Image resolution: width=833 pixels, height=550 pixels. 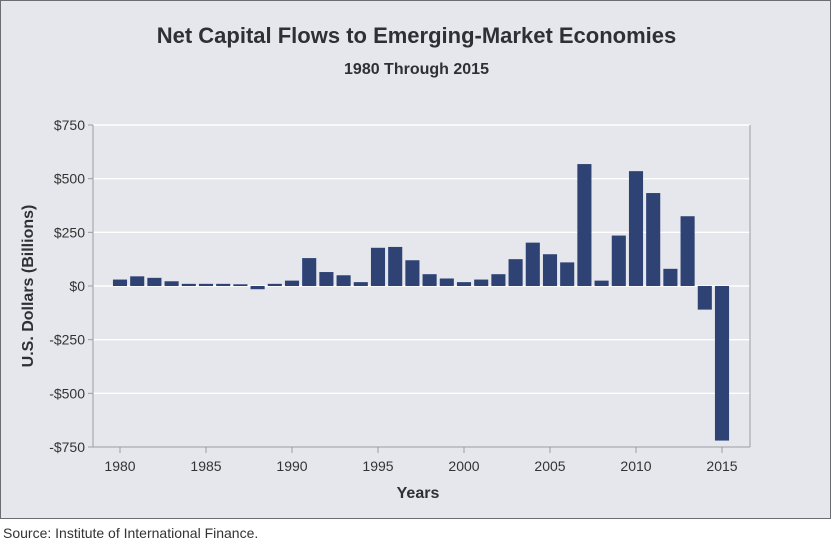 What do you see at coordinates (721, 466) in the screenshot?
I see `x-tick-label: 2015` at bounding box center [721, 466].